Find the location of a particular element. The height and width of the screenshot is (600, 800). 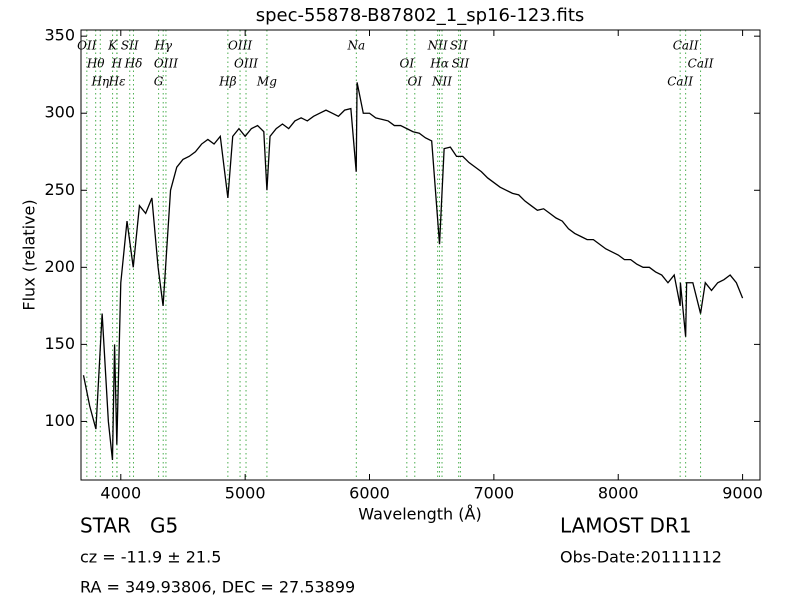

spectral-line-label: Mg is located at coordinates (266, 82).